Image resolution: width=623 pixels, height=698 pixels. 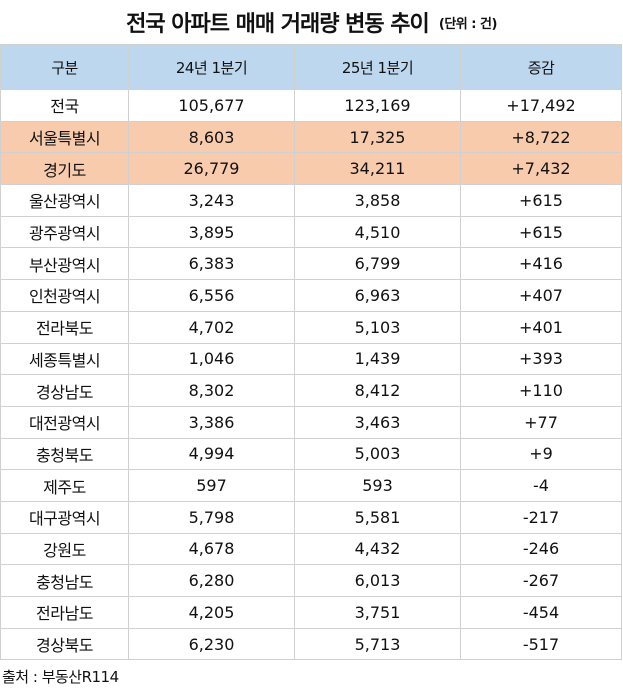 I want to click on q1-2024-cell: 26,779, so click(x=211, y=169).